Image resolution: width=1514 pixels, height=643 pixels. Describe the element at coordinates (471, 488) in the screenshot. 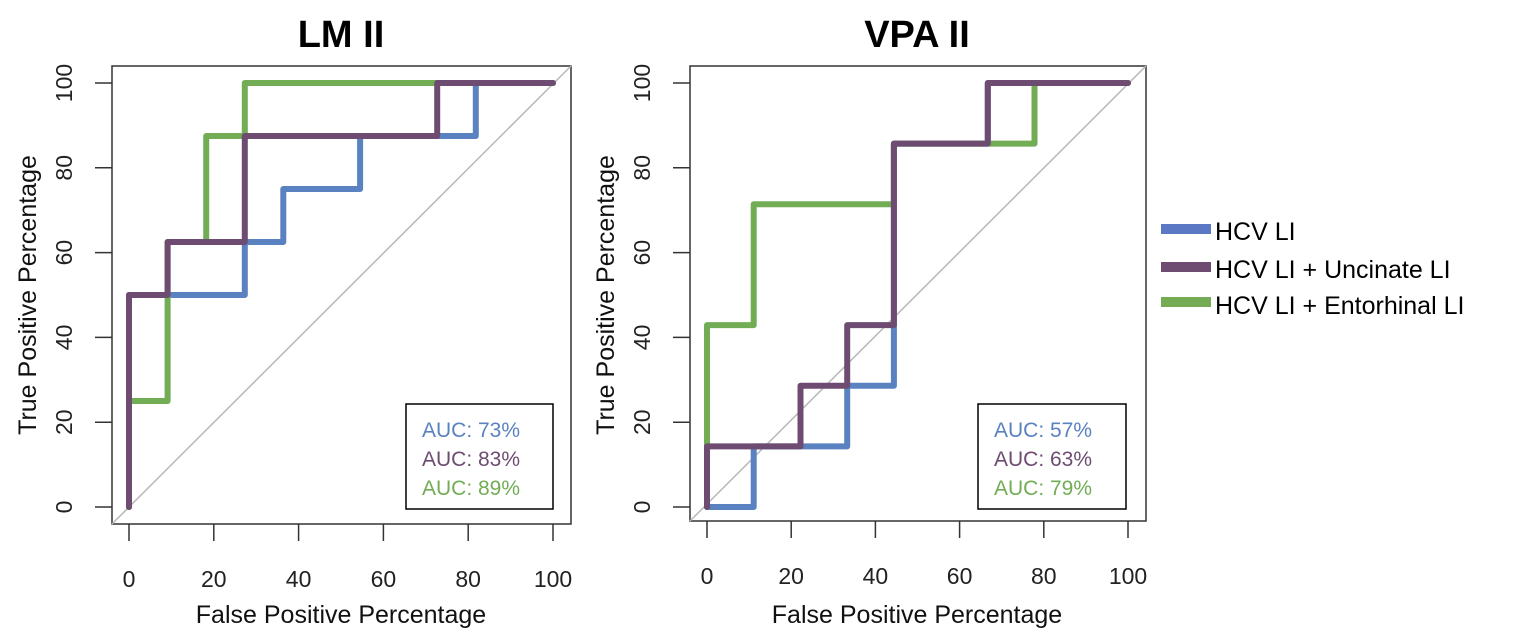

I see `auc-label-entorhinal: AUC: 89%` at that location.